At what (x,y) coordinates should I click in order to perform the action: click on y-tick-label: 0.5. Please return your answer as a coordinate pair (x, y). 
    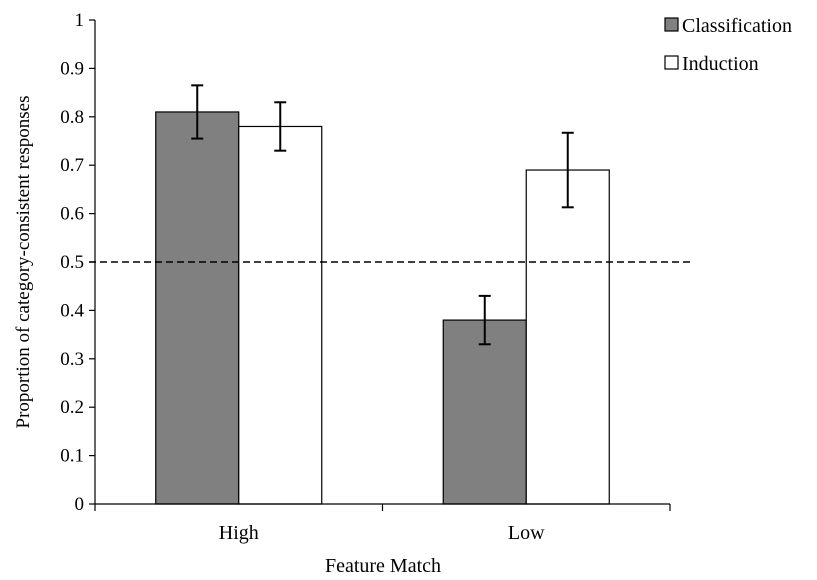
    Looking at the image, I should click on (72, 262).